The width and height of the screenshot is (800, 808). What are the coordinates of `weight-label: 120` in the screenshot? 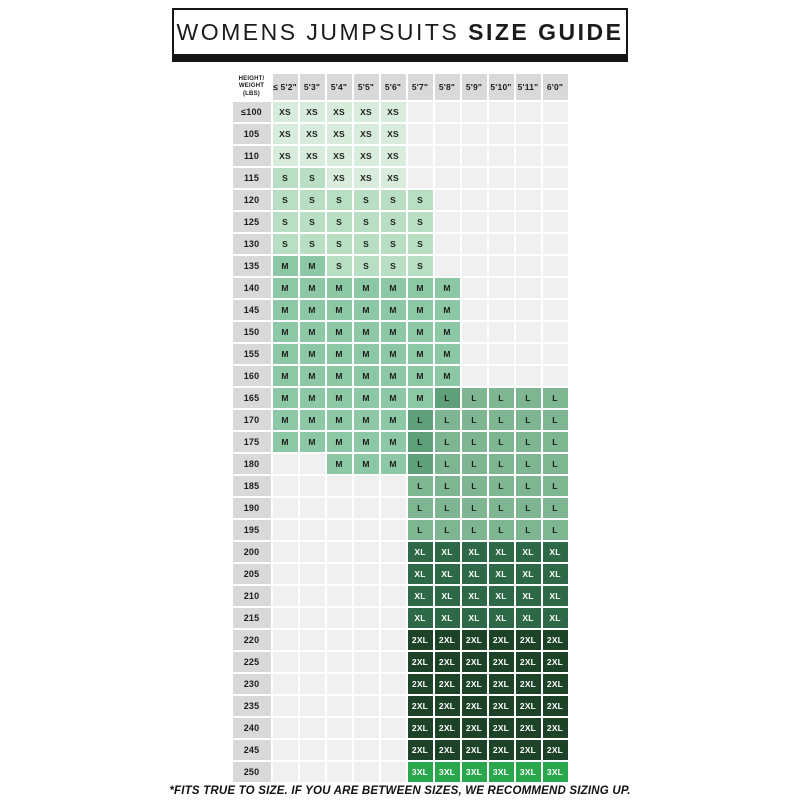 It's located at (251, 200).